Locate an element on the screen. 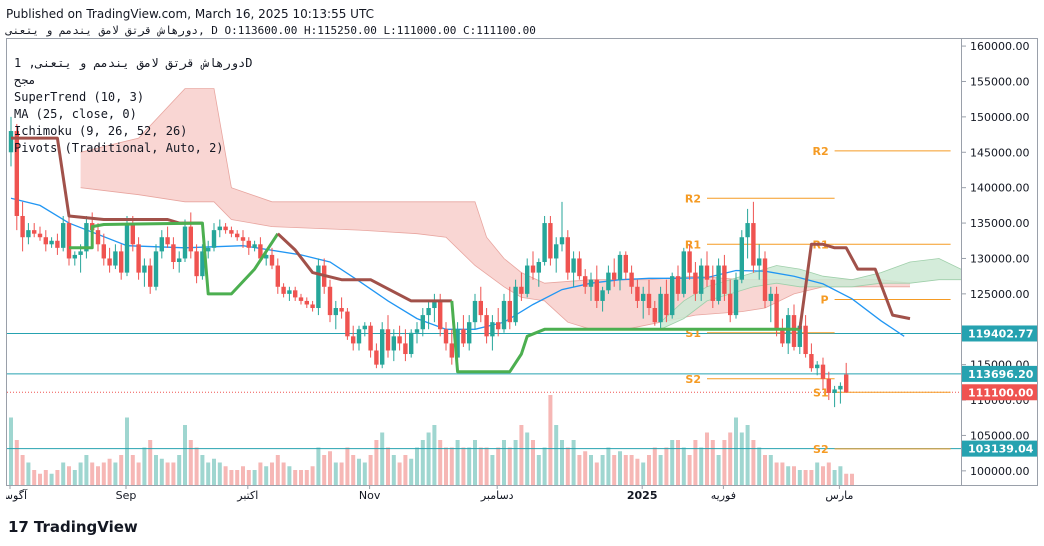 The width and height of the screenshot is (1044, 546). tradingview-logo: 17 TradingView is located at coordinates (73, 527).